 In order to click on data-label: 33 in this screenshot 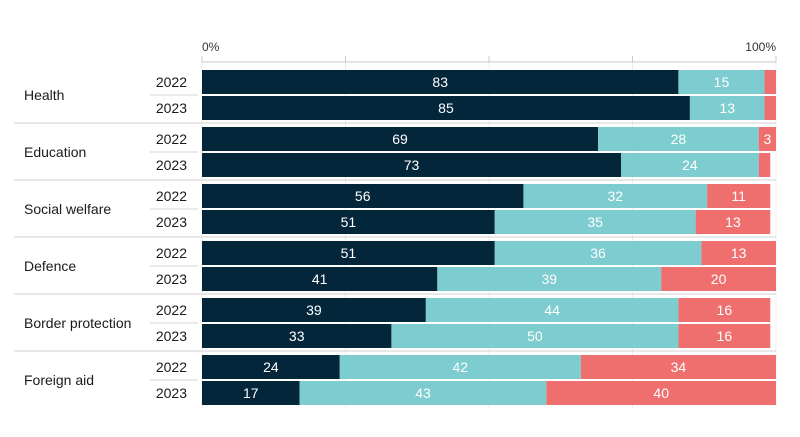, I will do `click(297, 336)`.